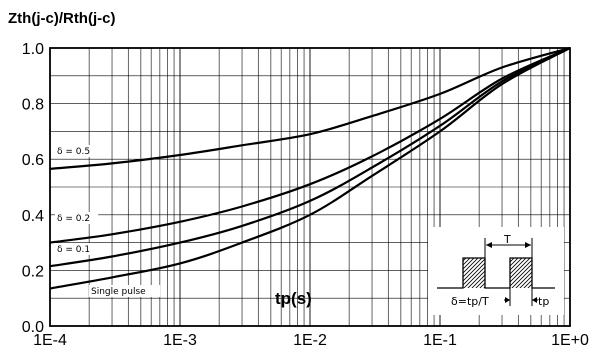  Describe the element at coordinates (33, 49) in the screenshot. I see `y-tick-label: 1.0` at that location.